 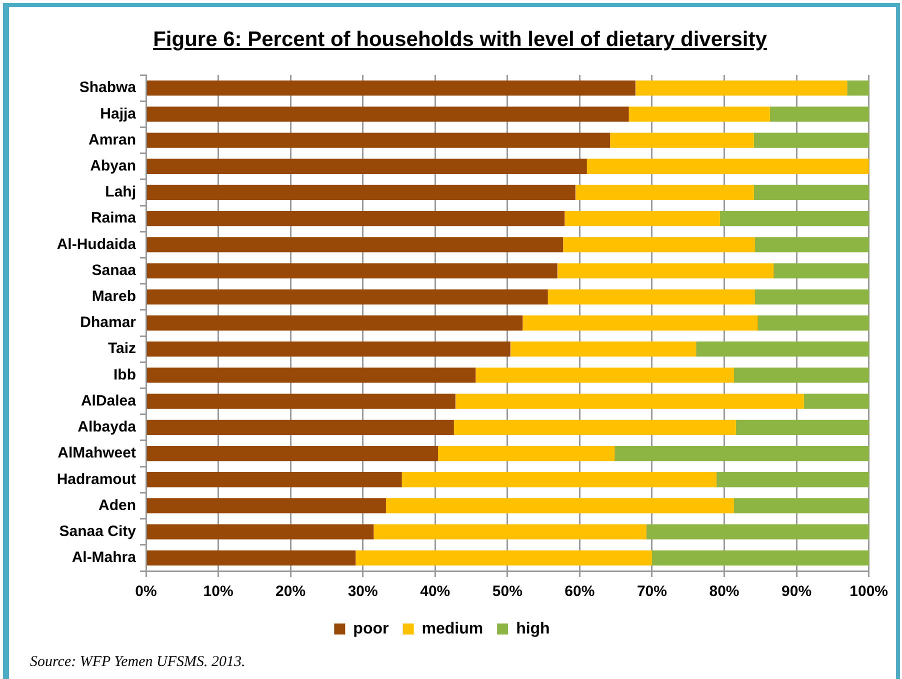 I want to click on x-tick-label: 50%, so click(x=507, y=591).